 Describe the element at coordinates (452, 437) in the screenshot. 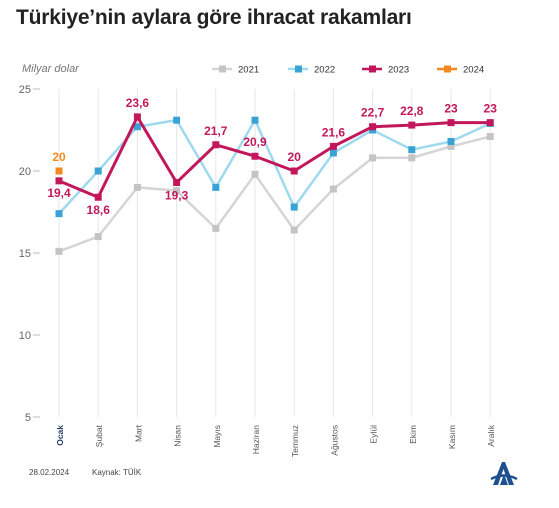

I see `x-tick-label: Kasım` at that location.